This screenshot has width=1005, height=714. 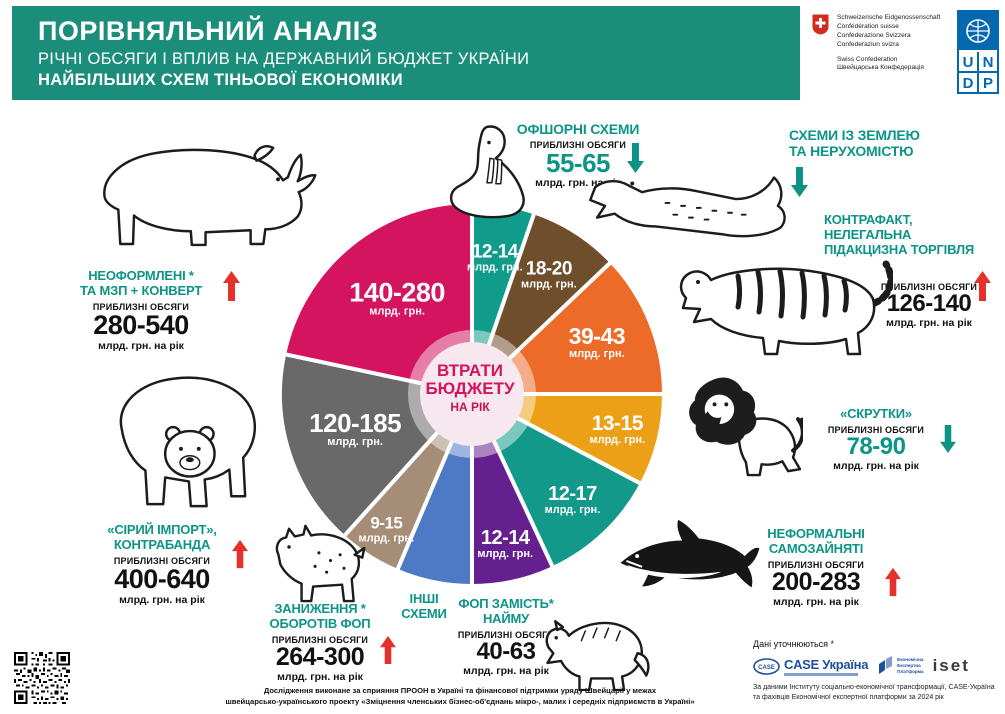 I want to click on case-oval-icon: CASE, so click(x=766, y=666).